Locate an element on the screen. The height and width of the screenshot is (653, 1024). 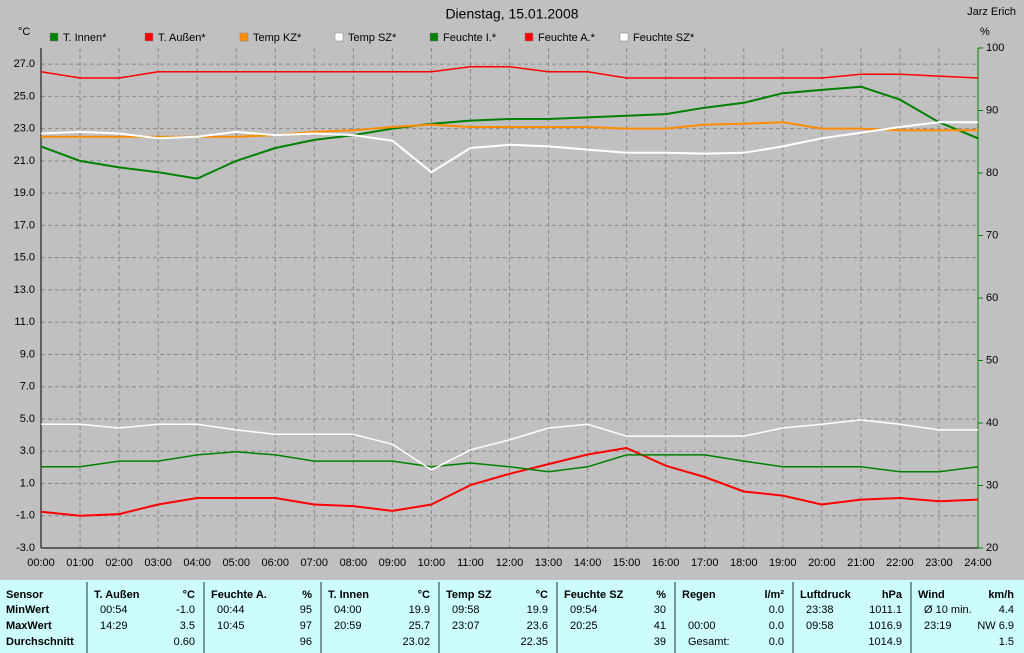
cell-time: 20:25 is located at coordinates (584, 626).